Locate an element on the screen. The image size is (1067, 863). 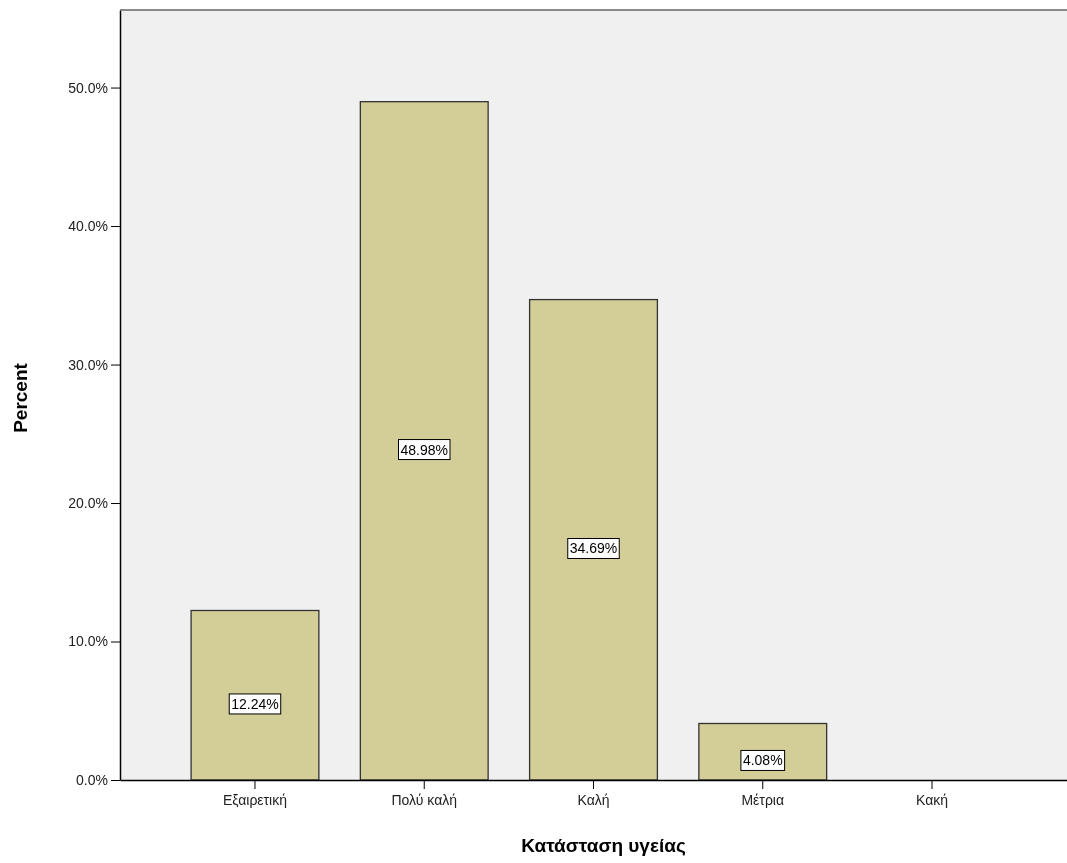
x-axis-title: Κατάσταση υγείας is located at coordinates (603, 845).